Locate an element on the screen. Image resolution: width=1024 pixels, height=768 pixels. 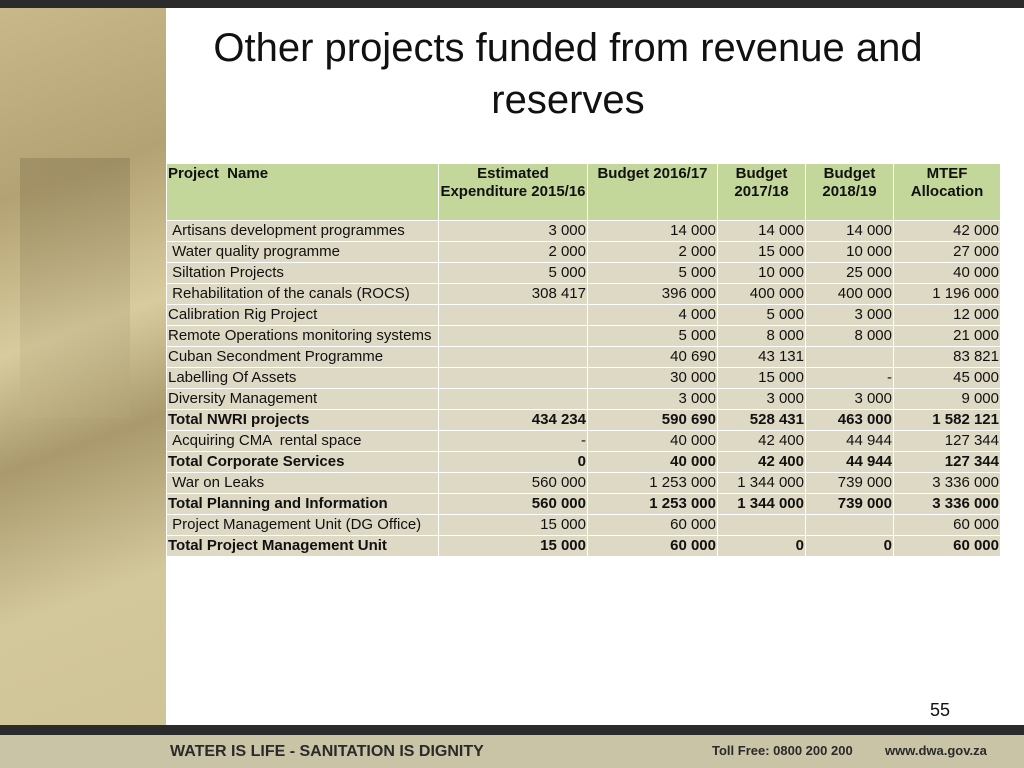
table-cell: 590 690 is located at coordinates (652, 420).